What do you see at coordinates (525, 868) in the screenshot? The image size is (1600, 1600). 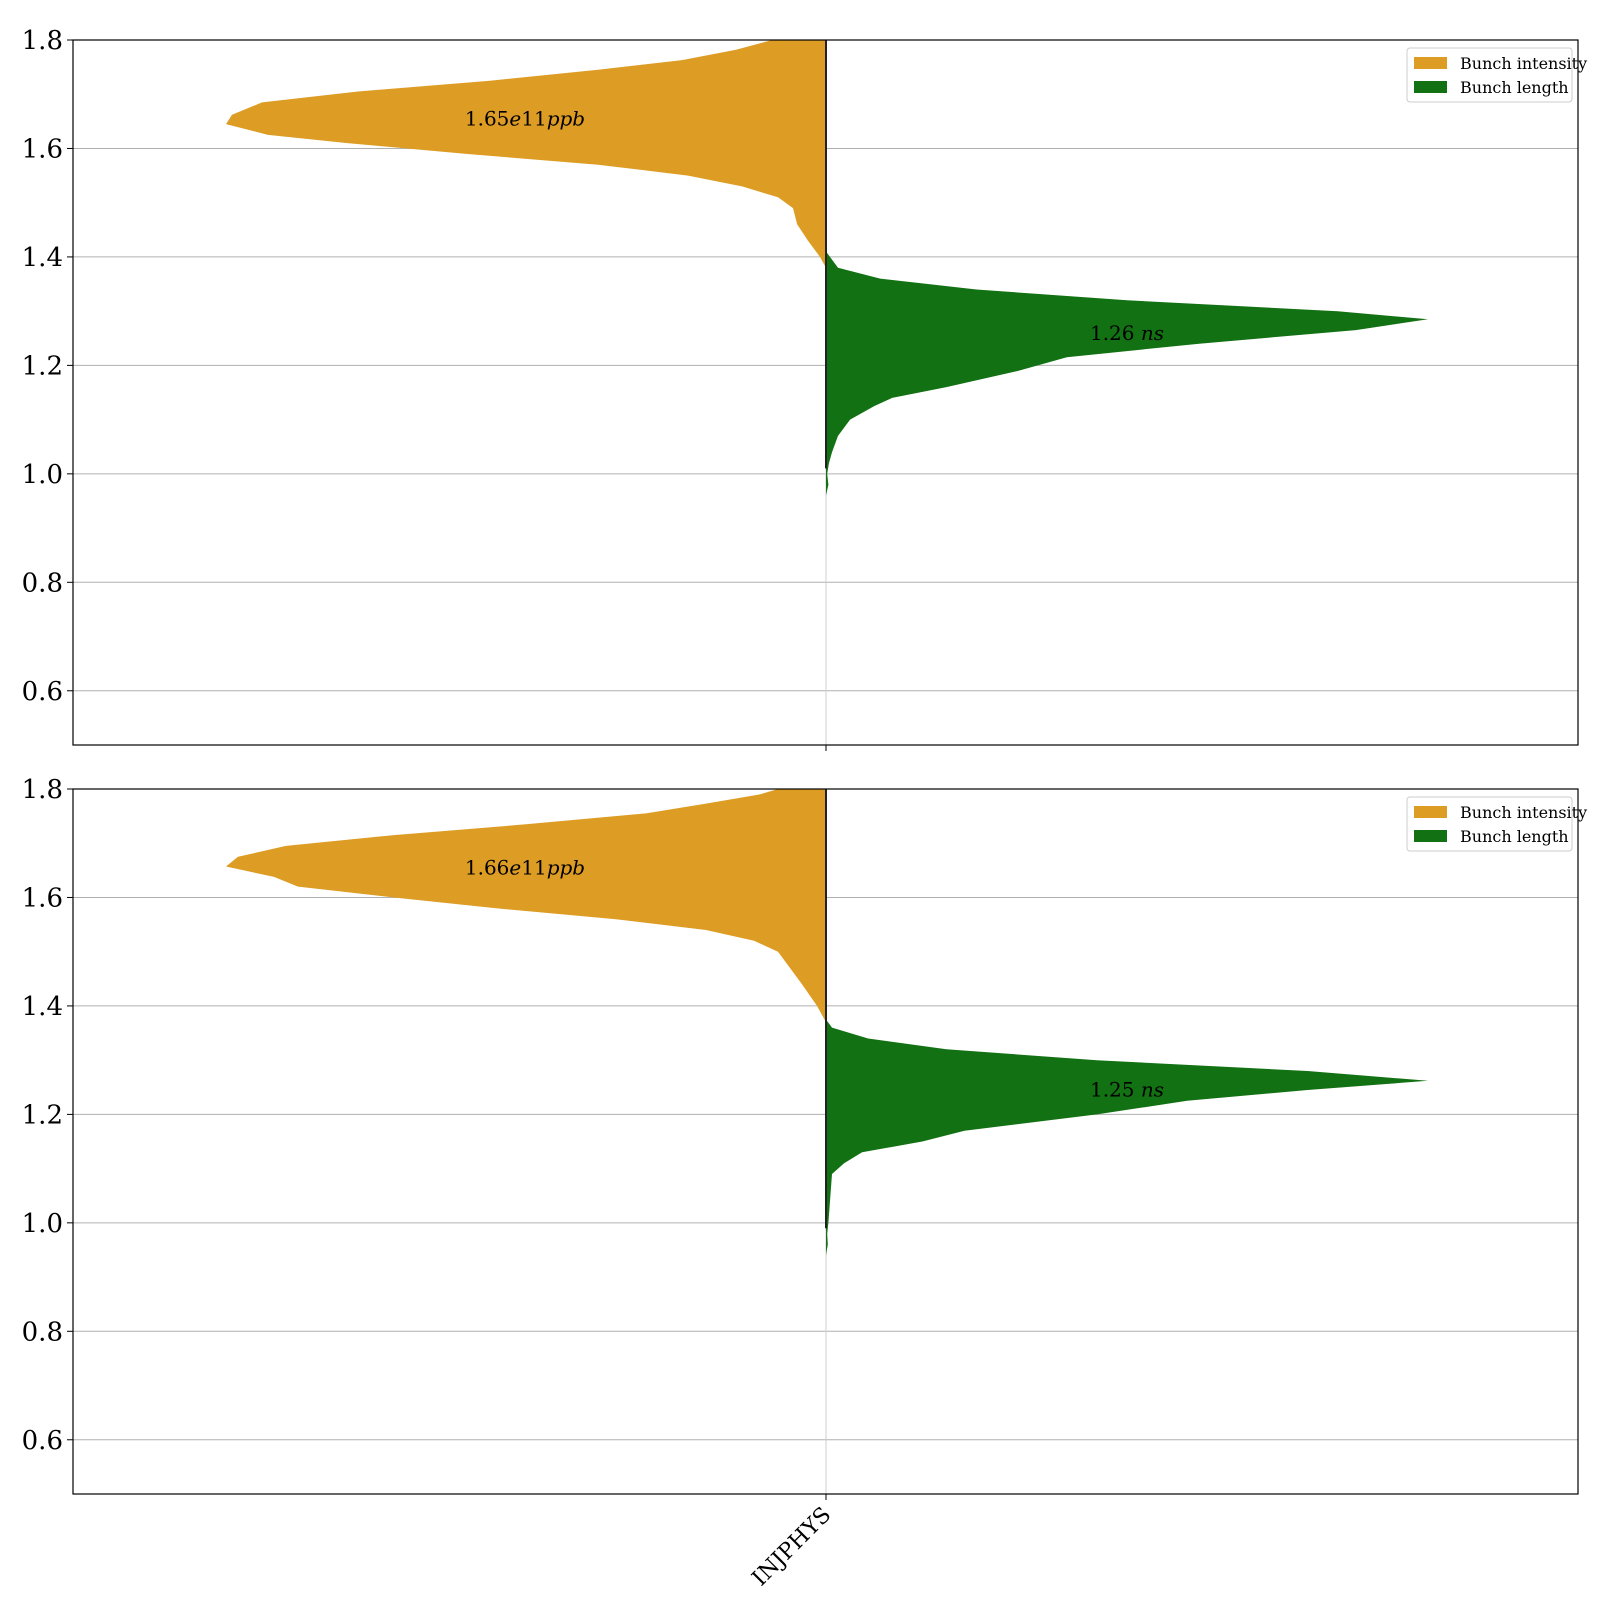 I see `intensity-peak-label: 1.66e11ppb` at bounding box center [525, 868].